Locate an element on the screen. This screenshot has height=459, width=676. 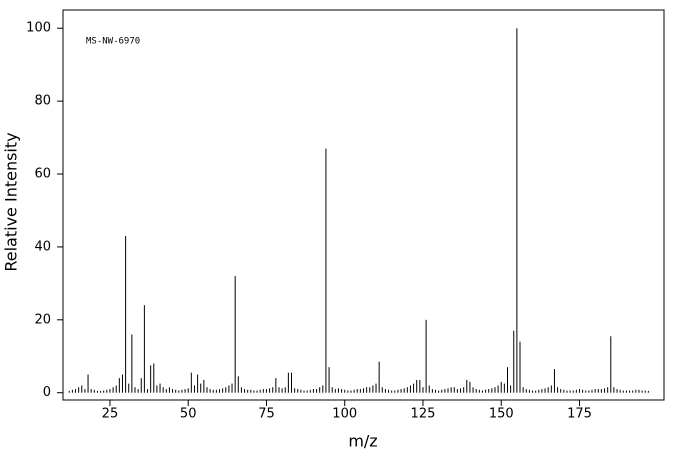
x-tick-label: 100 is located at coordinates (344, 414).